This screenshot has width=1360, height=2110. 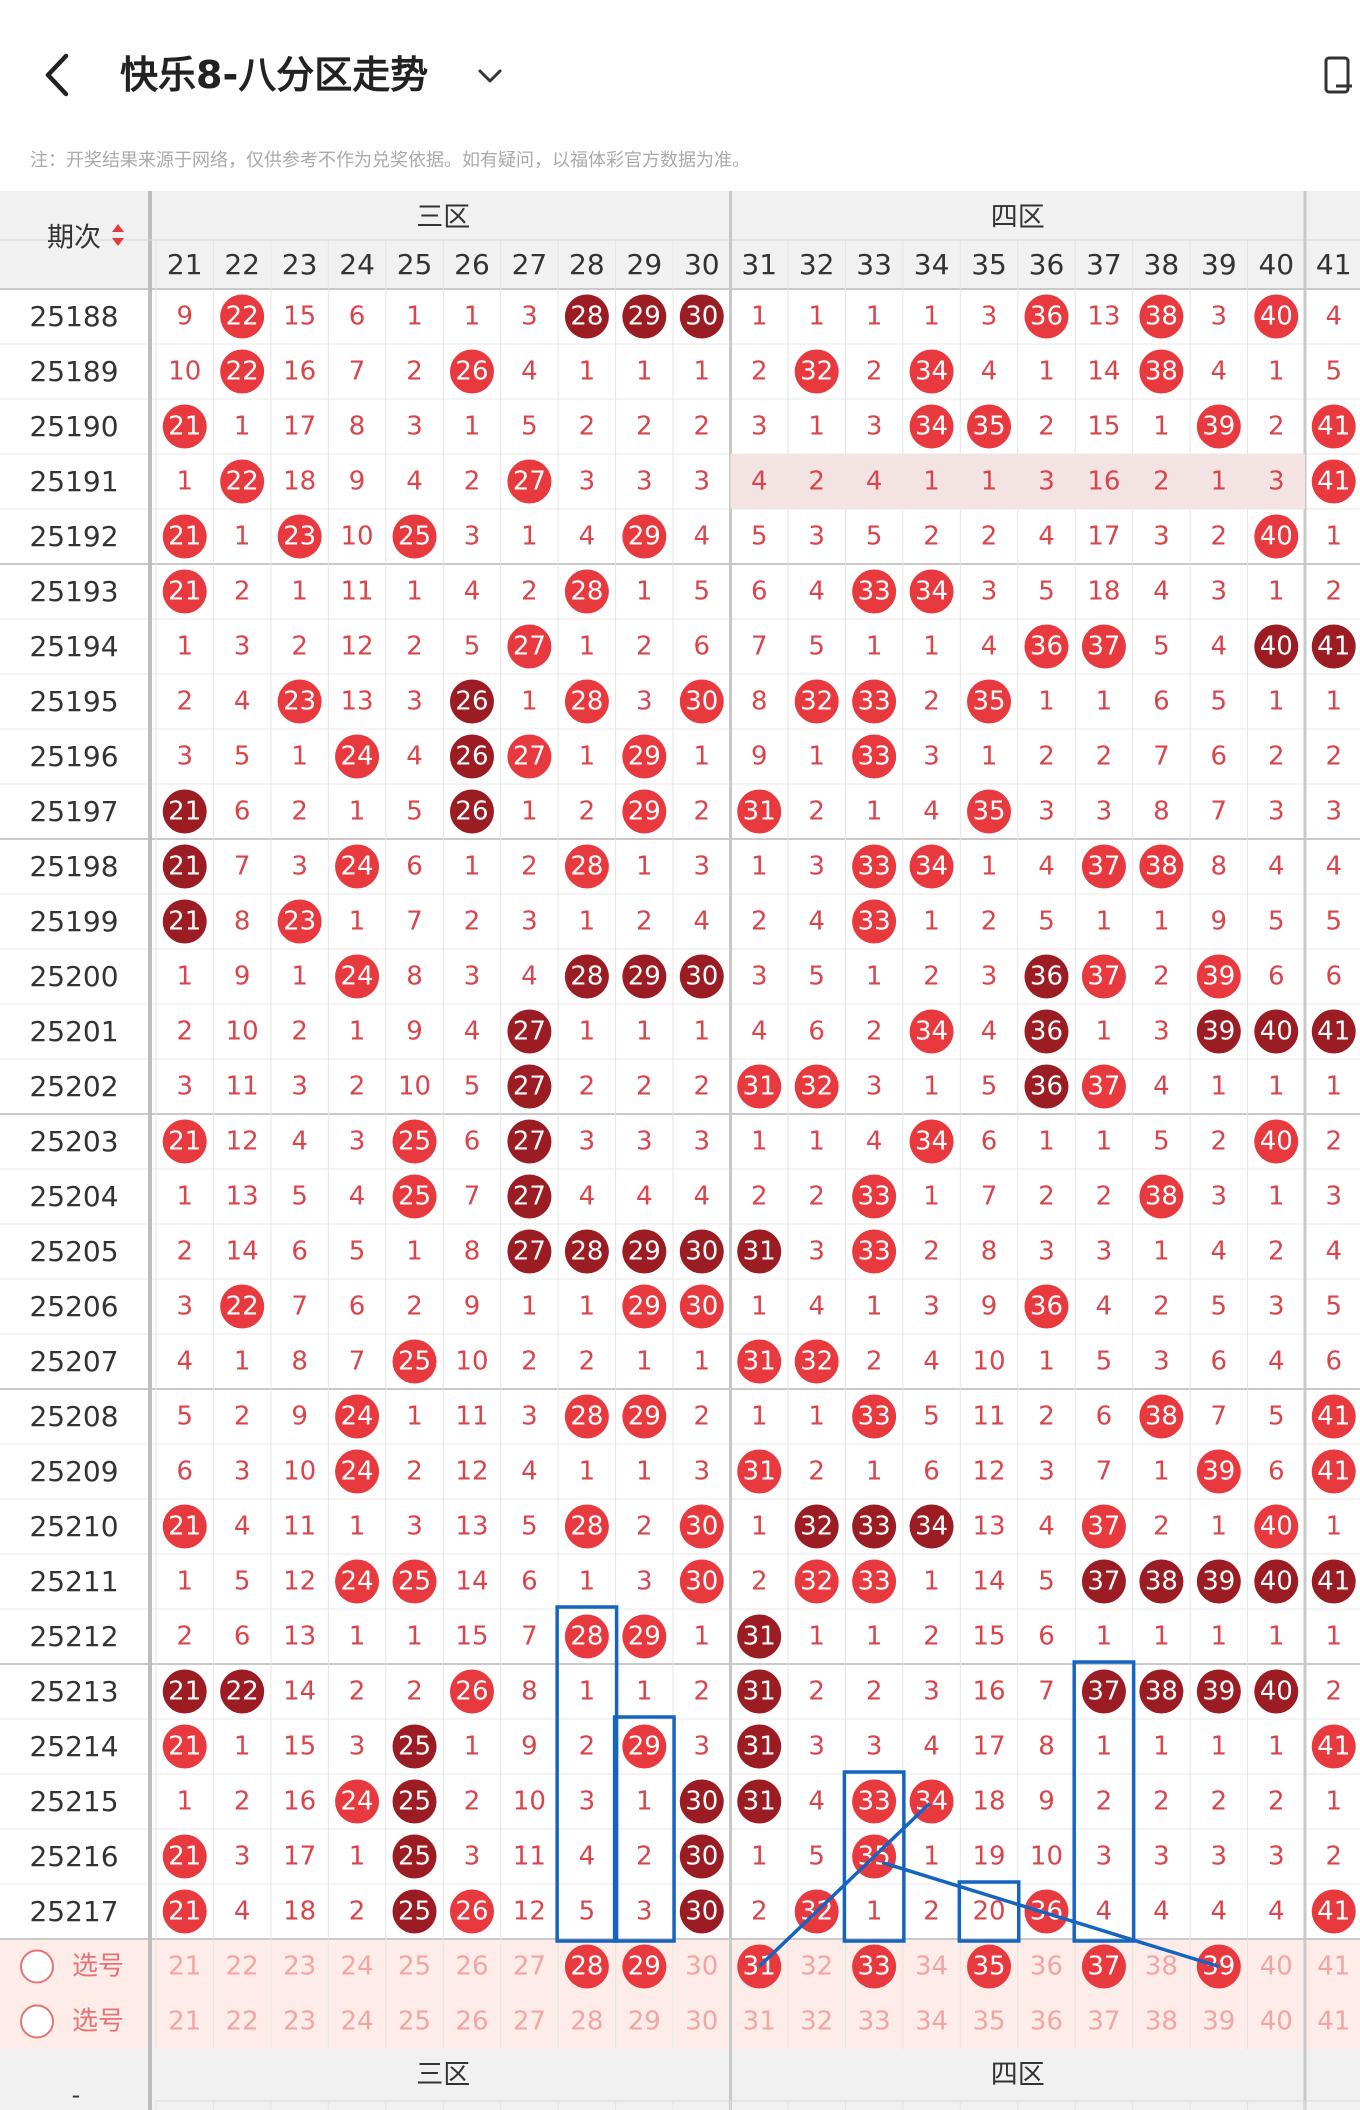 I want to click on period-label: 25203, so click(x=73, y=1141).